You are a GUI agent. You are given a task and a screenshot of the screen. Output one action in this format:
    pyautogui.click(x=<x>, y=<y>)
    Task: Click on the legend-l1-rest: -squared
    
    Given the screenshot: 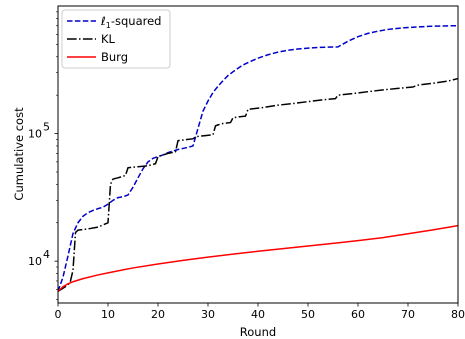 What is the action you would take?
    pyautogui.click(x=136, y=21)
    